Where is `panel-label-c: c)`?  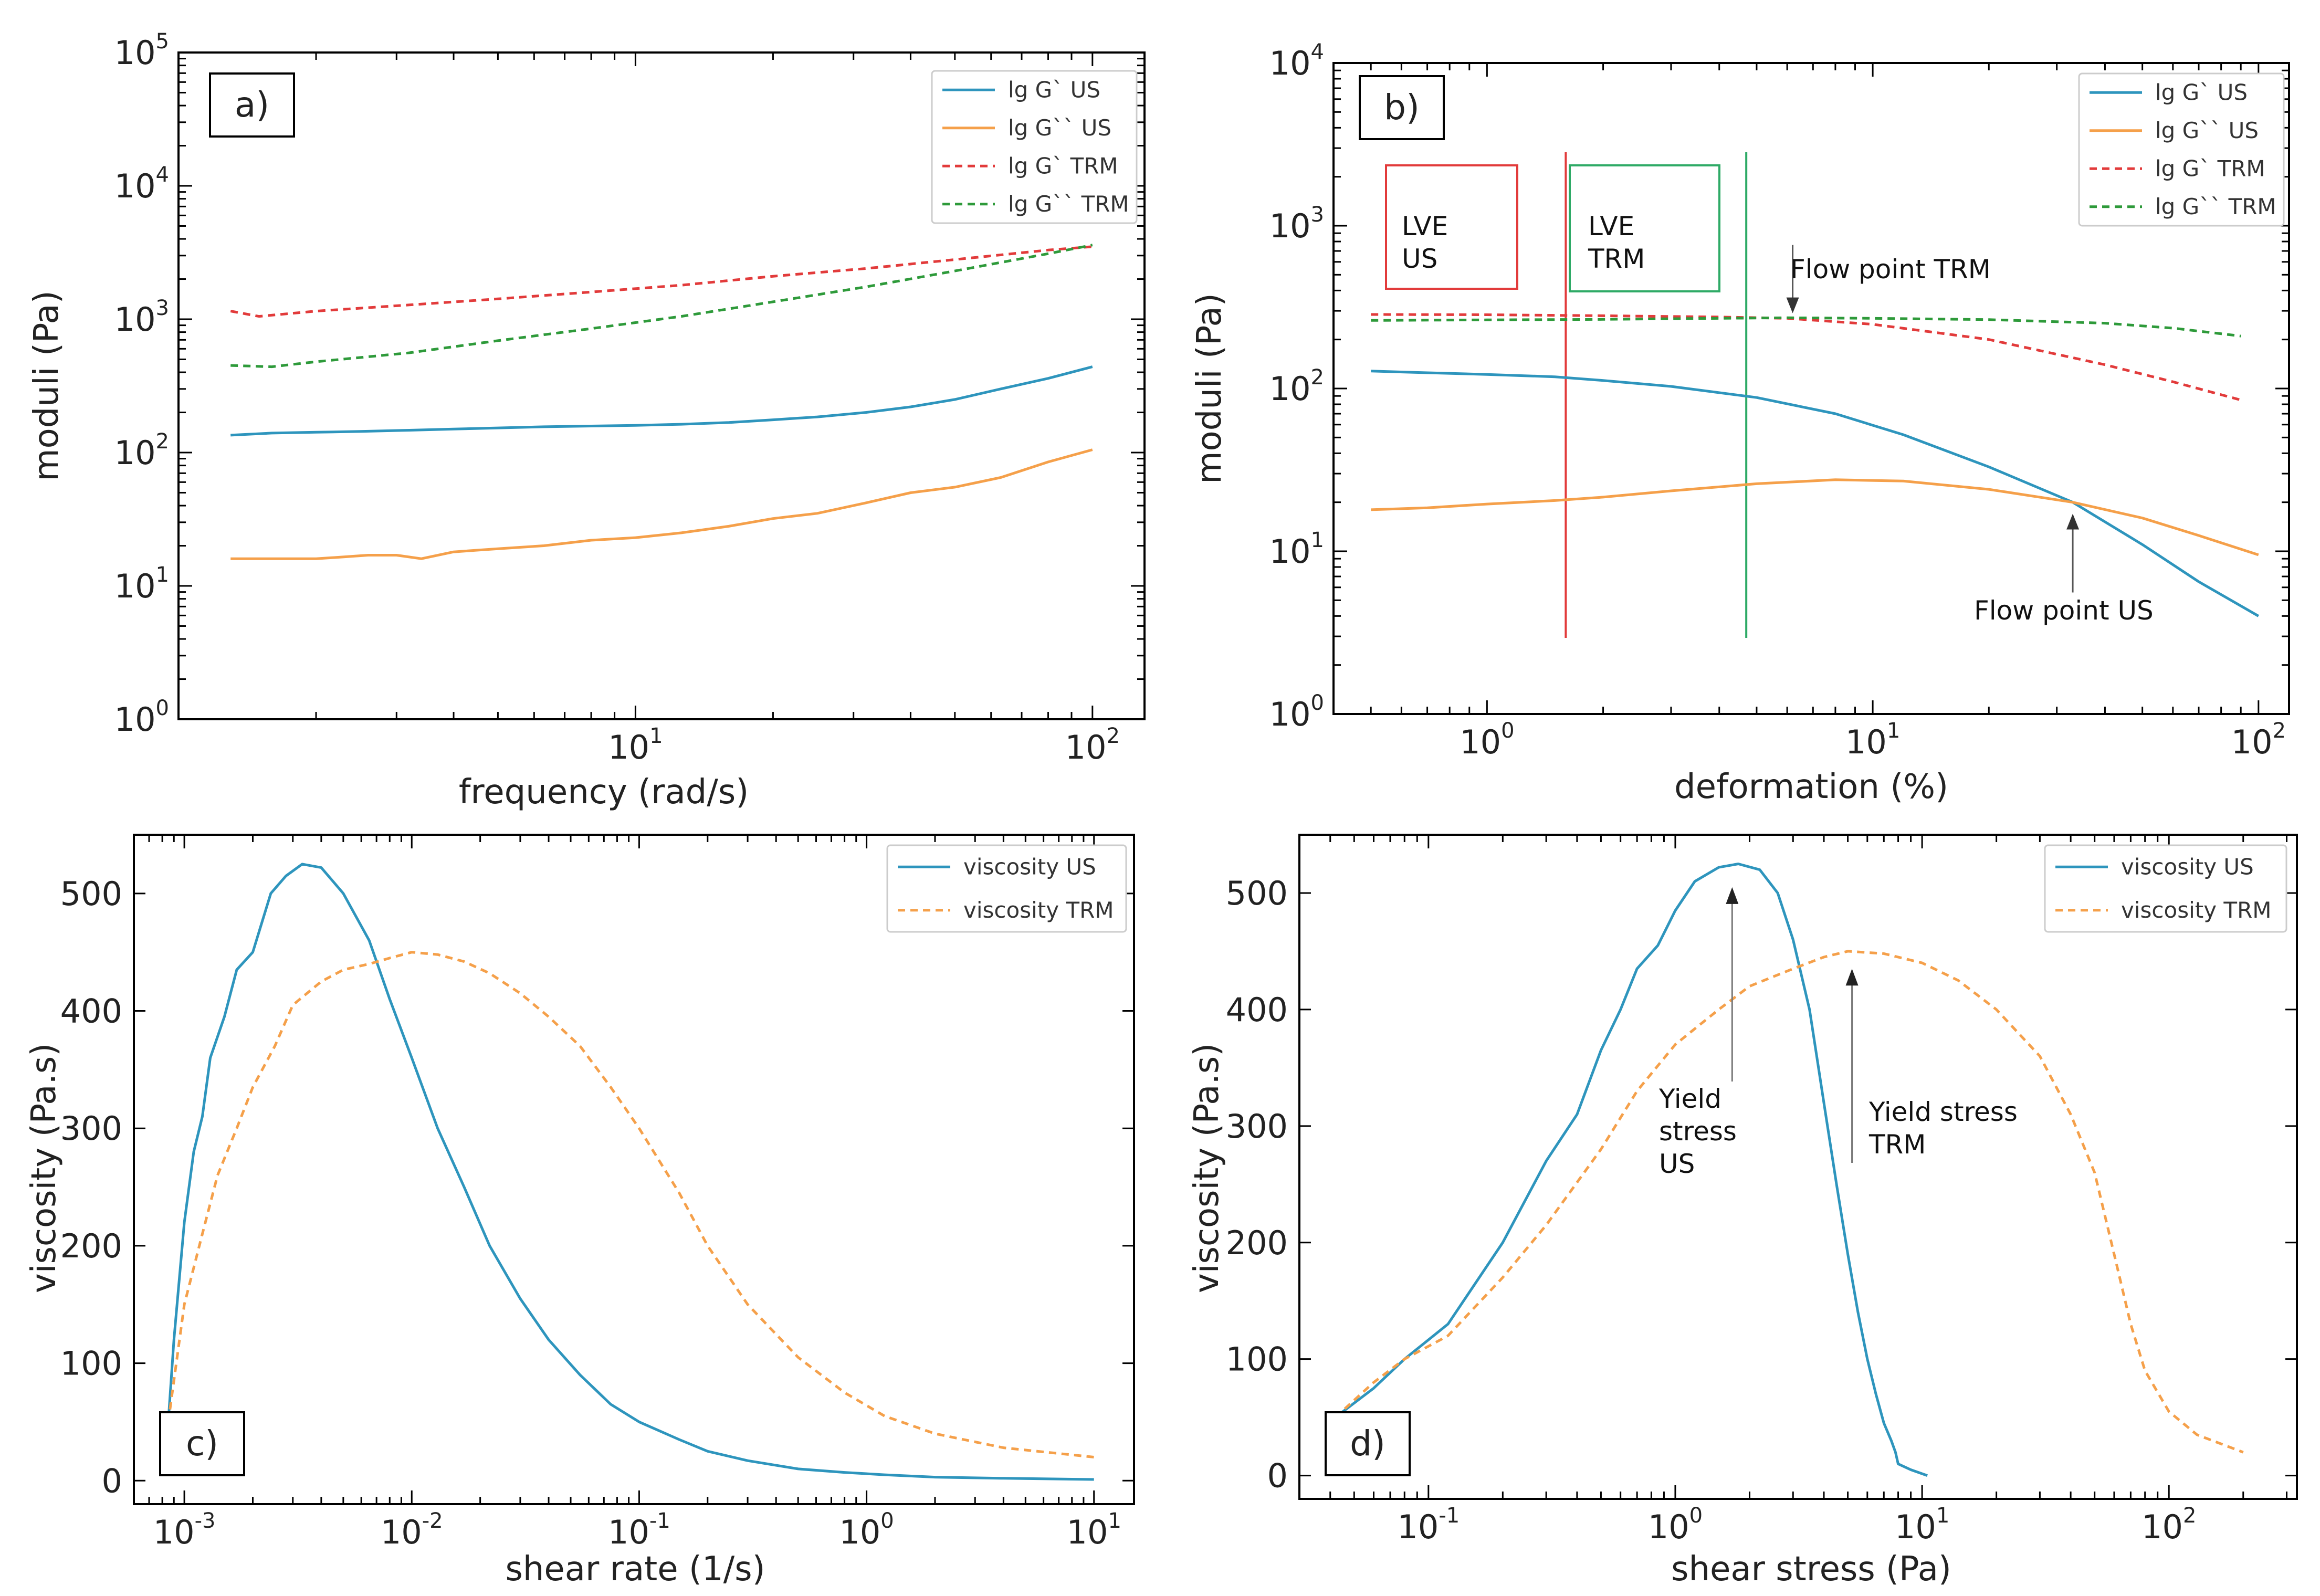
panel-label-c: c) is located at coordinates (202, 1443).